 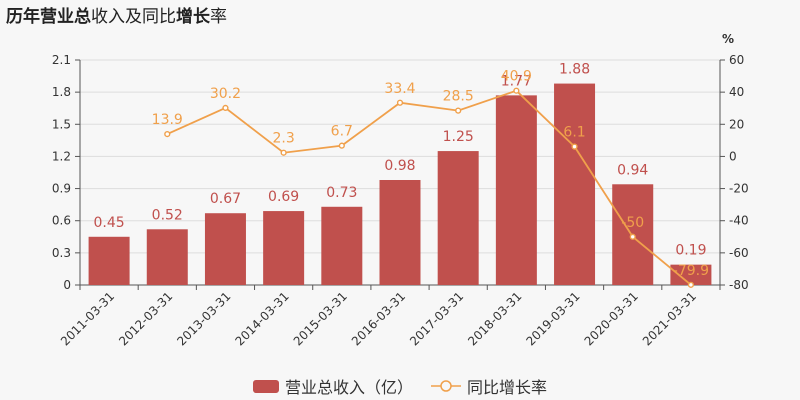 What do you see at coordinates (458, 97) in the screenshot?
I see `growth-value-label: 28.5` at bounding box center [458, 97].